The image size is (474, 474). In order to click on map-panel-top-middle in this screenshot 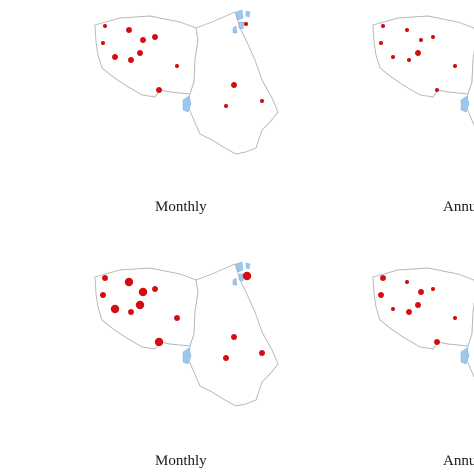, I will do `click(186, 82)`.